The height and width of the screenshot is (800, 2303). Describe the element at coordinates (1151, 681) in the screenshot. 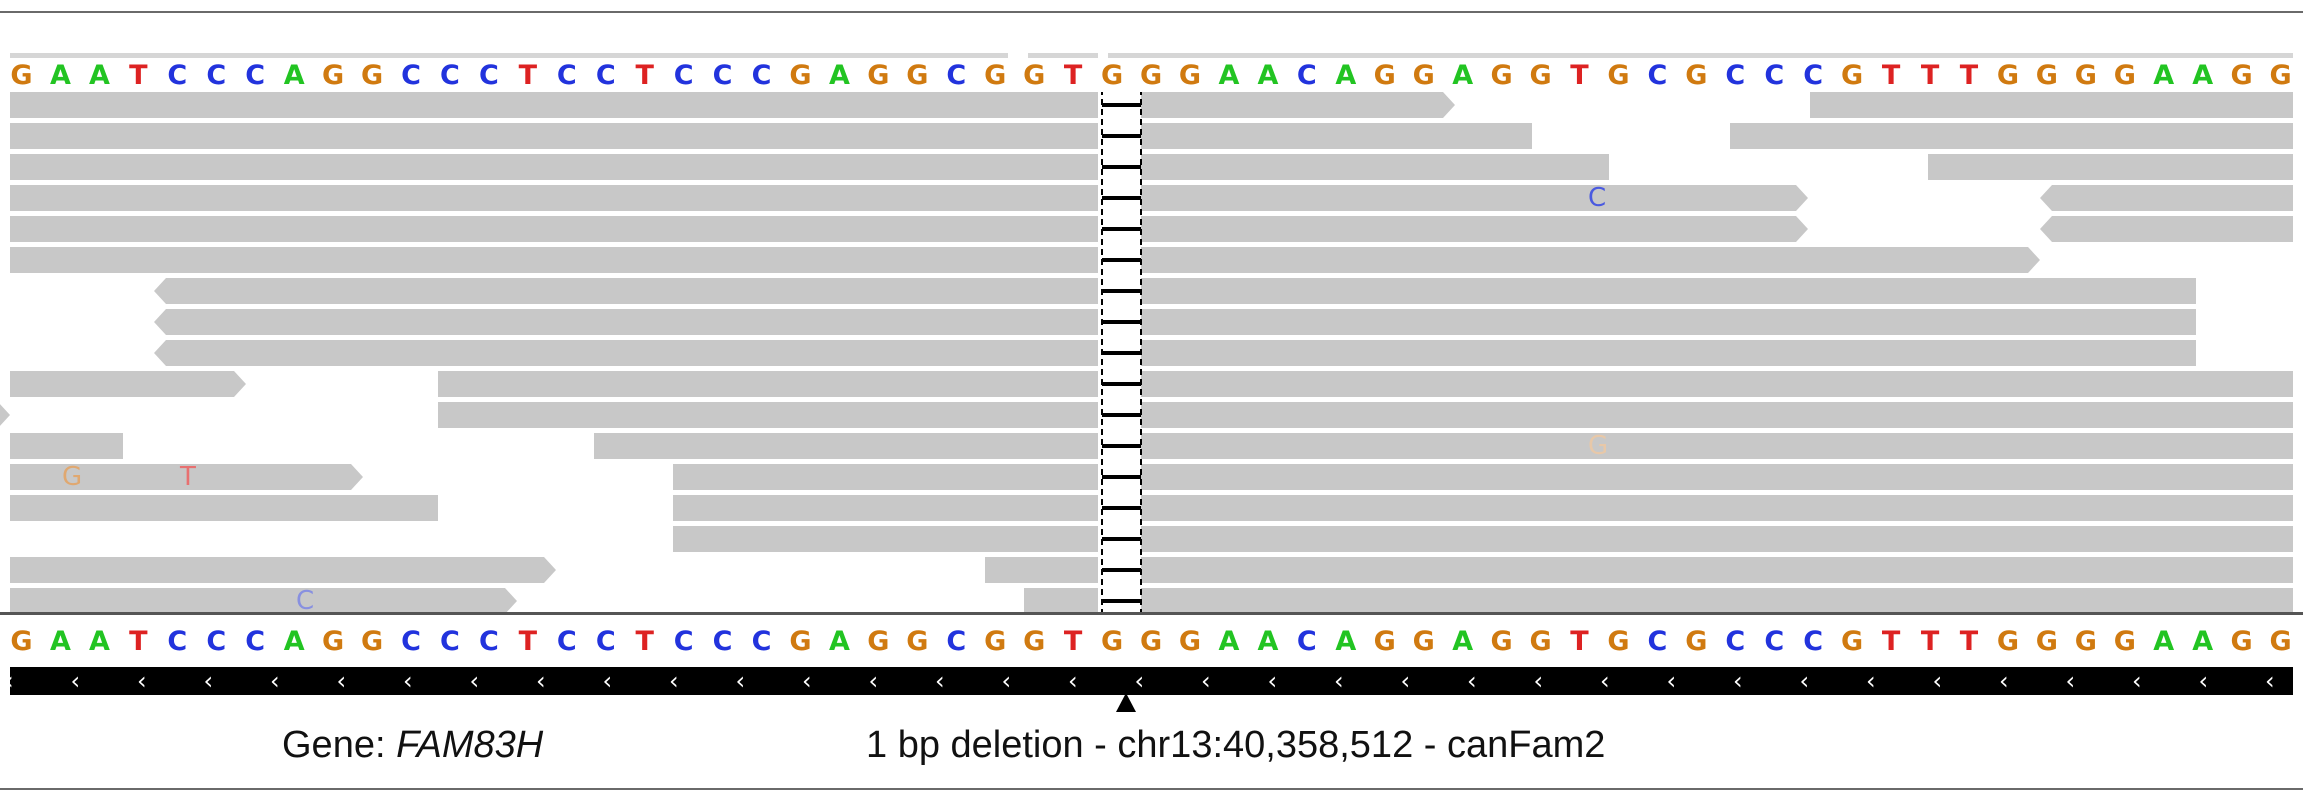

I see `gene-track-bar: ‹ ‹ ‹ ‹ ‹ ‹ ‹ ‹ ‹ ‹ ‹ ‹ ‹ ‹ ‹ ‹ ‹ ‹ ‹ ‹ ‹ ‹ ‹ ‹ ‹ ‹ ‹ ‹ ‹ ‹ ‹ ‹ ‹ ‹ ‹` at that location.